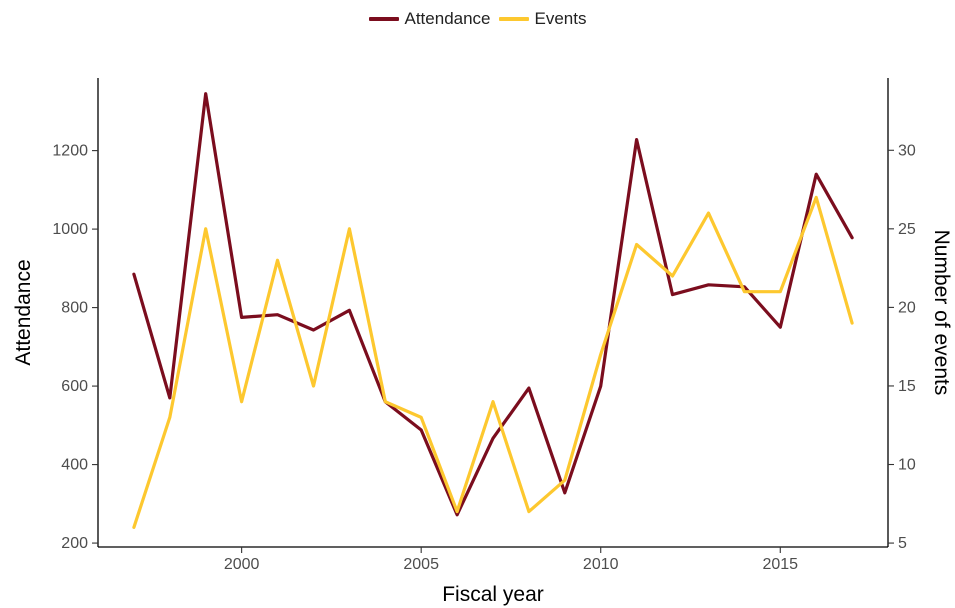  I want to click on x-tick-label: 2015, so click(780, 564).